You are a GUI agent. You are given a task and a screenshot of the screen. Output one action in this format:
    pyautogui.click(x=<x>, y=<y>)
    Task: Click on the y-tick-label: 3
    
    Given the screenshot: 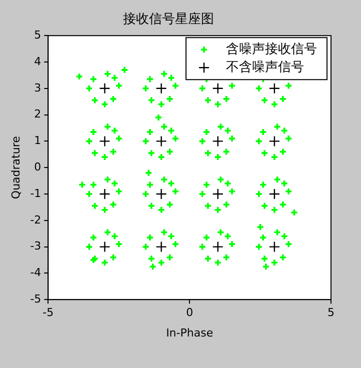 What is the action you would take?
    pyautogui.click(x=38, y=87)
    